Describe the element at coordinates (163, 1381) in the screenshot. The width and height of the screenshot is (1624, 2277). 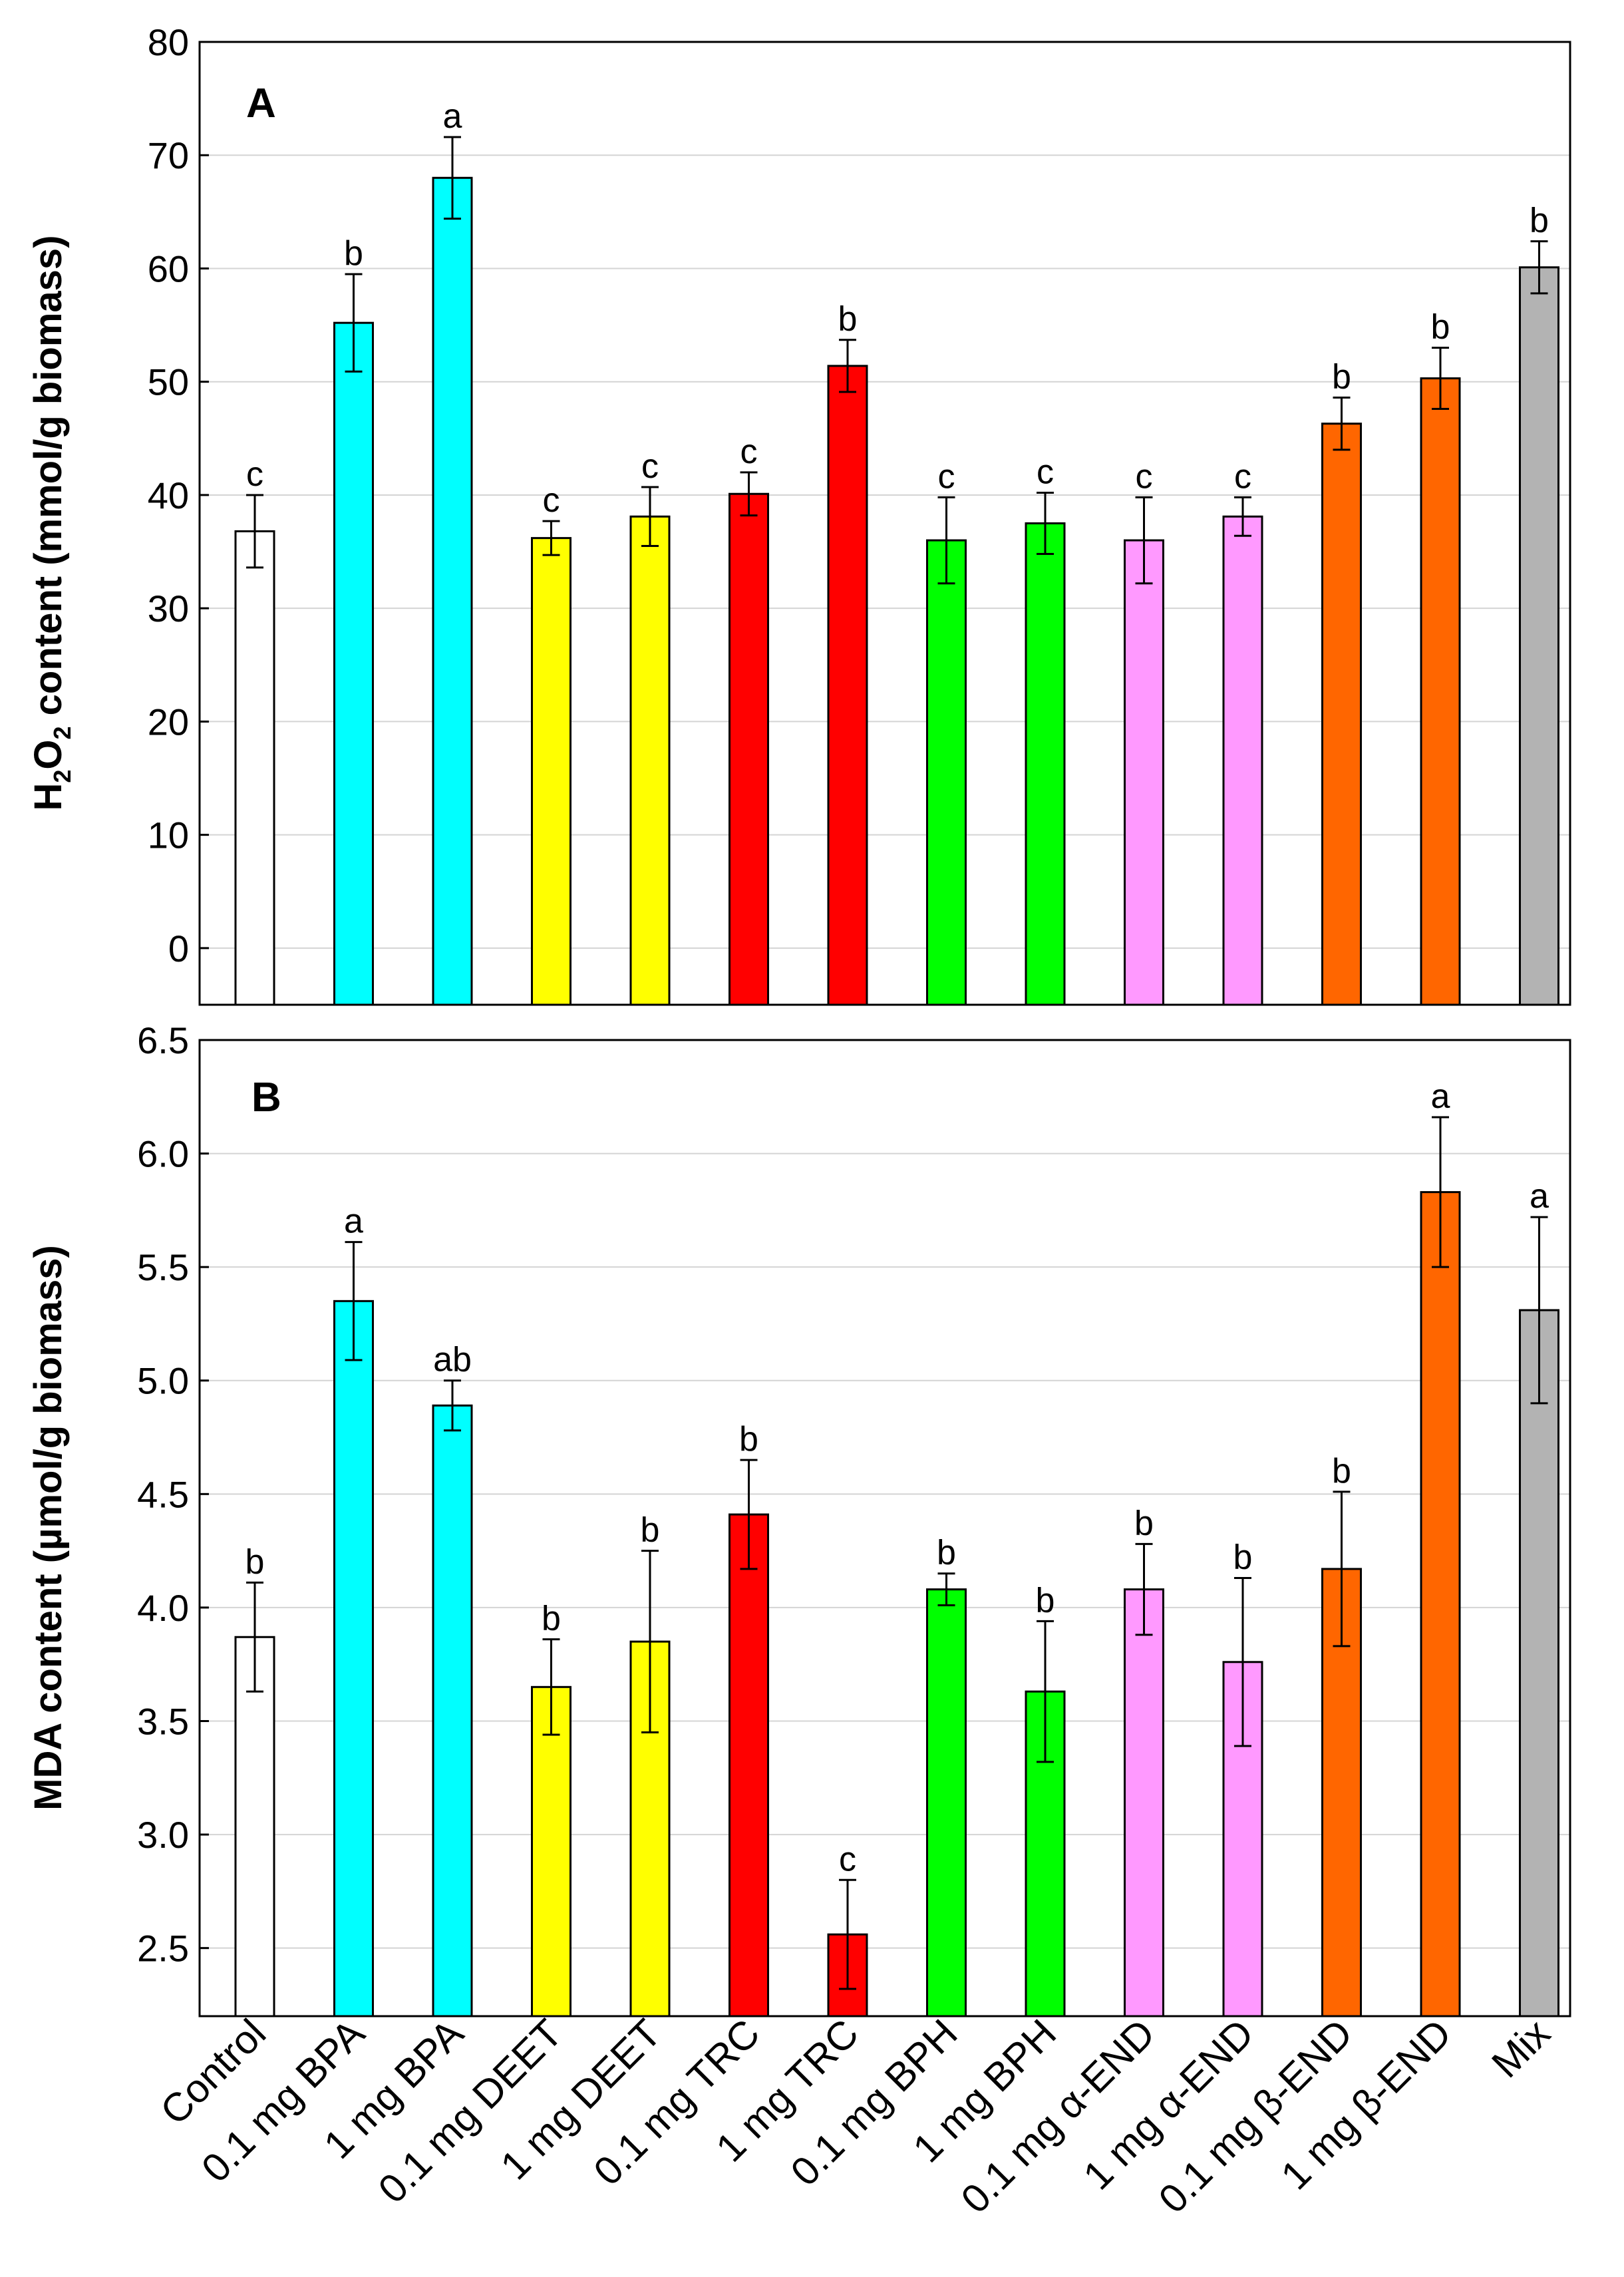
I see `panel-b-y-tick-label: 5.0` at that location.